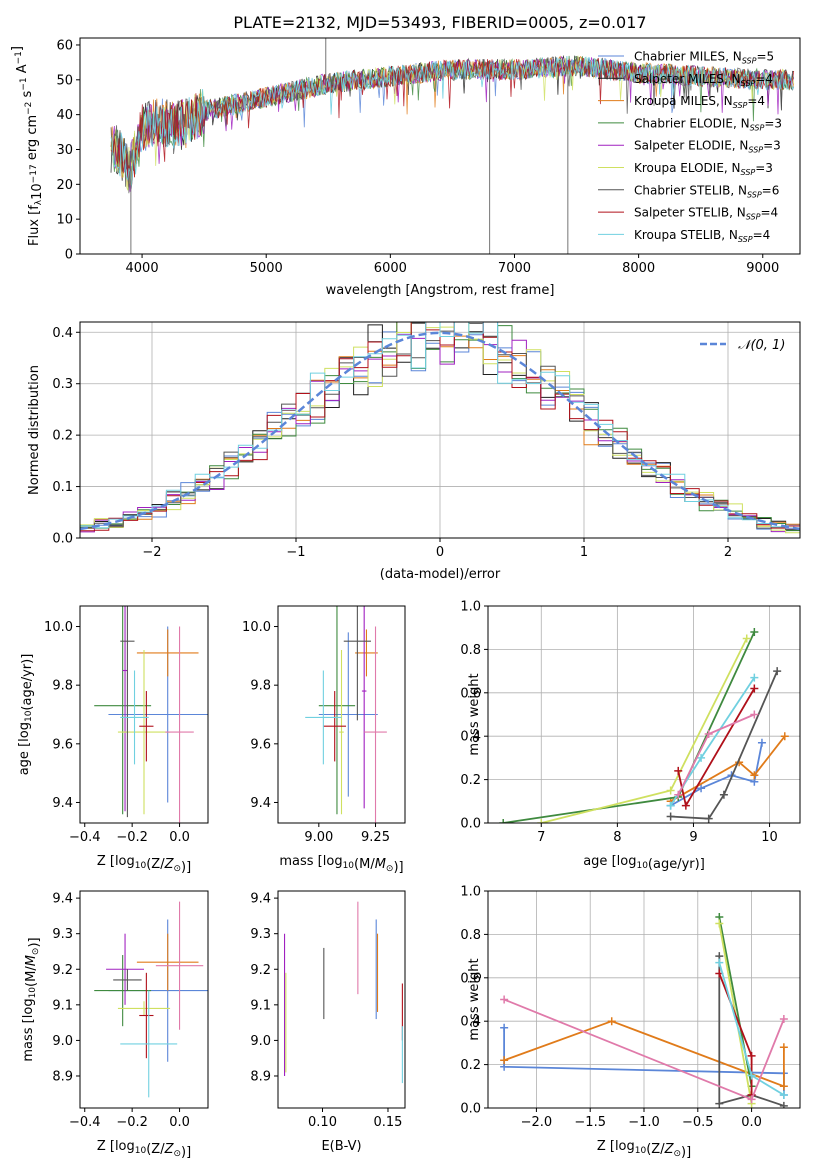 The width and height of the screenshot is (819, 1170). I want to click on x-axis-label: Z [log10(Z/Z⊙)], so click(144, 864).